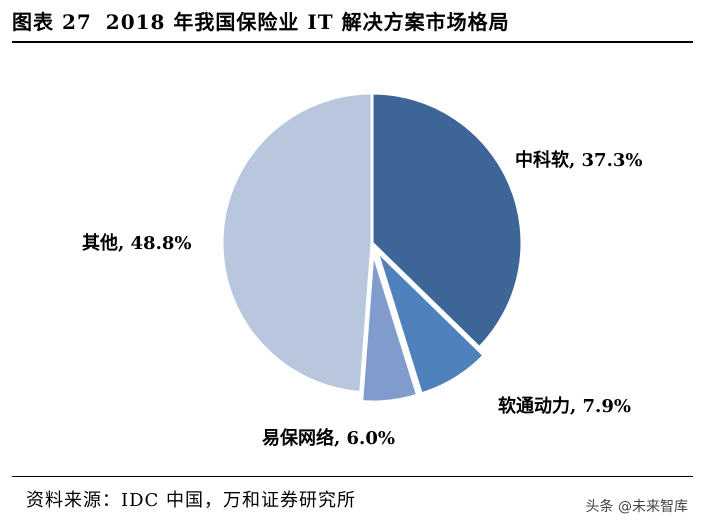 This screenshot has width=702, height=531. What do you see at coordinates (579, 160) in the screenshot?
I see `slice-label-zhongkeruan: 中科软, 37.3%` at bounding box center [579, 160].